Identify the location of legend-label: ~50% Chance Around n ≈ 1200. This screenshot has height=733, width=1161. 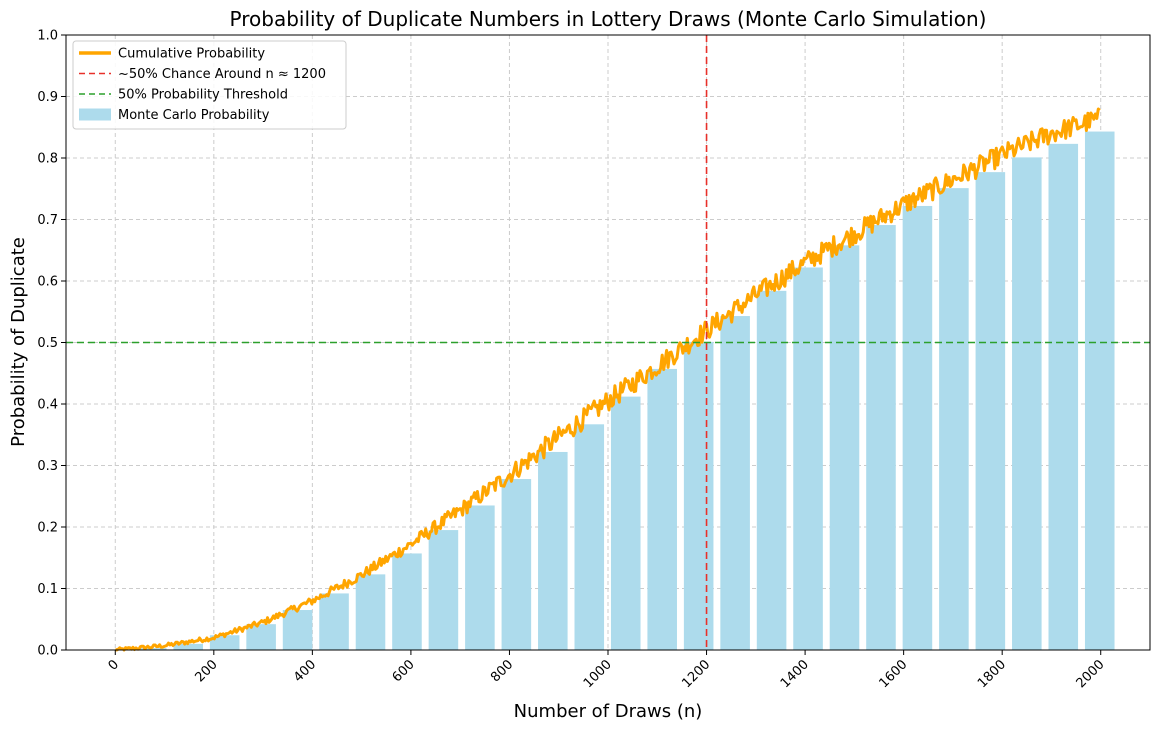
(222, 74).